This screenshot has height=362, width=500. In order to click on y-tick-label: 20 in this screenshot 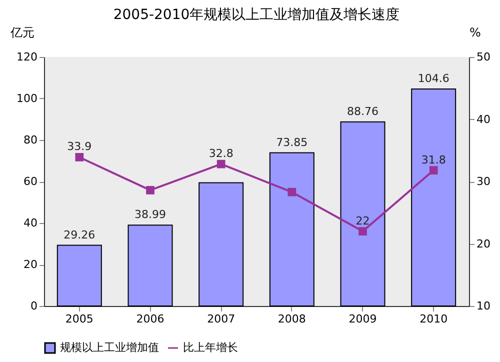, I will do `click(31, 264)`.